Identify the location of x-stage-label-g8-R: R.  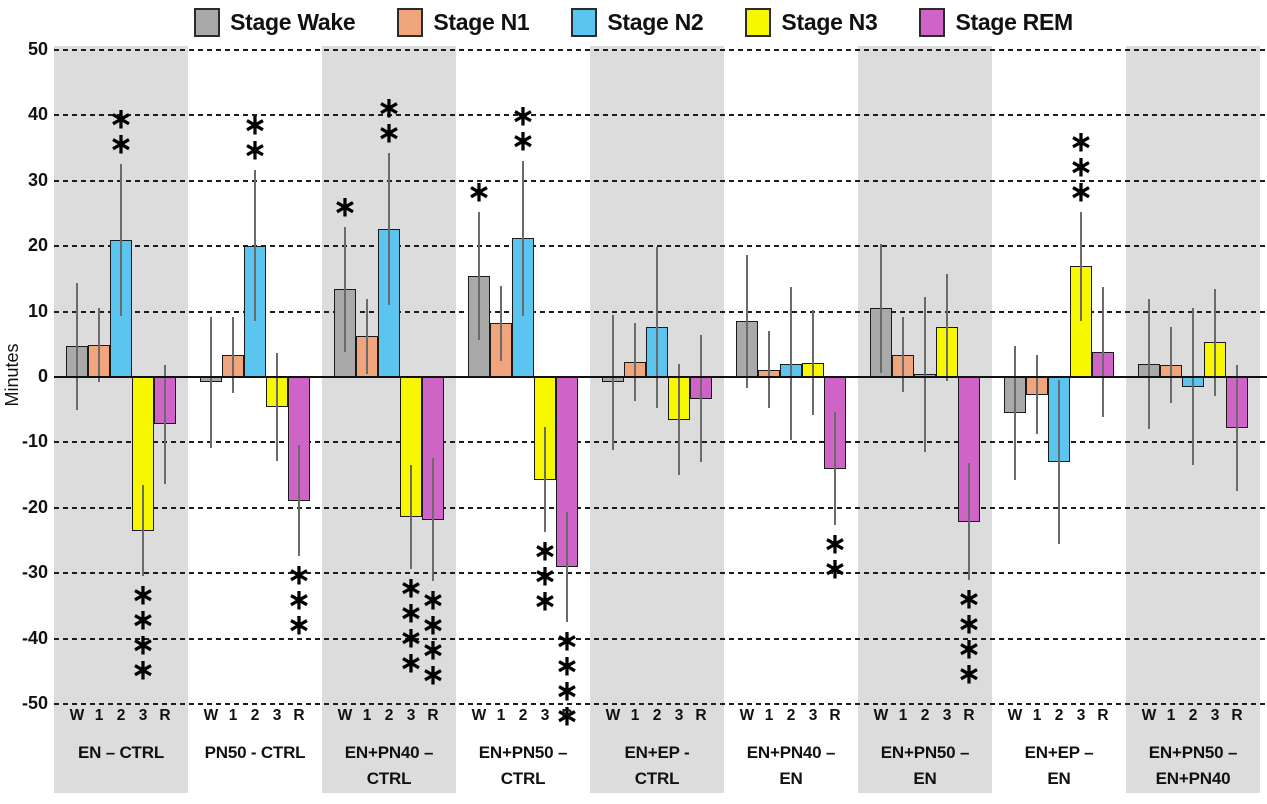
(1103, 715).